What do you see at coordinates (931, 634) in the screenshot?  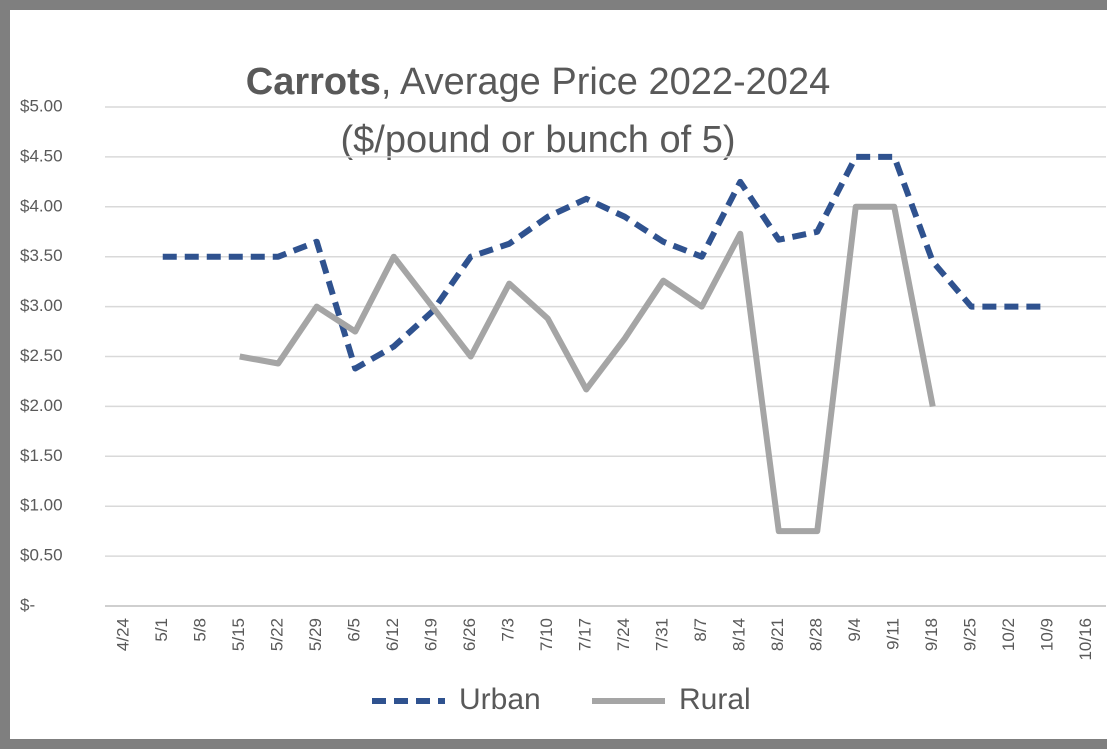 I see `x-tick-label: 9/18` at bounding box center [931, 634].